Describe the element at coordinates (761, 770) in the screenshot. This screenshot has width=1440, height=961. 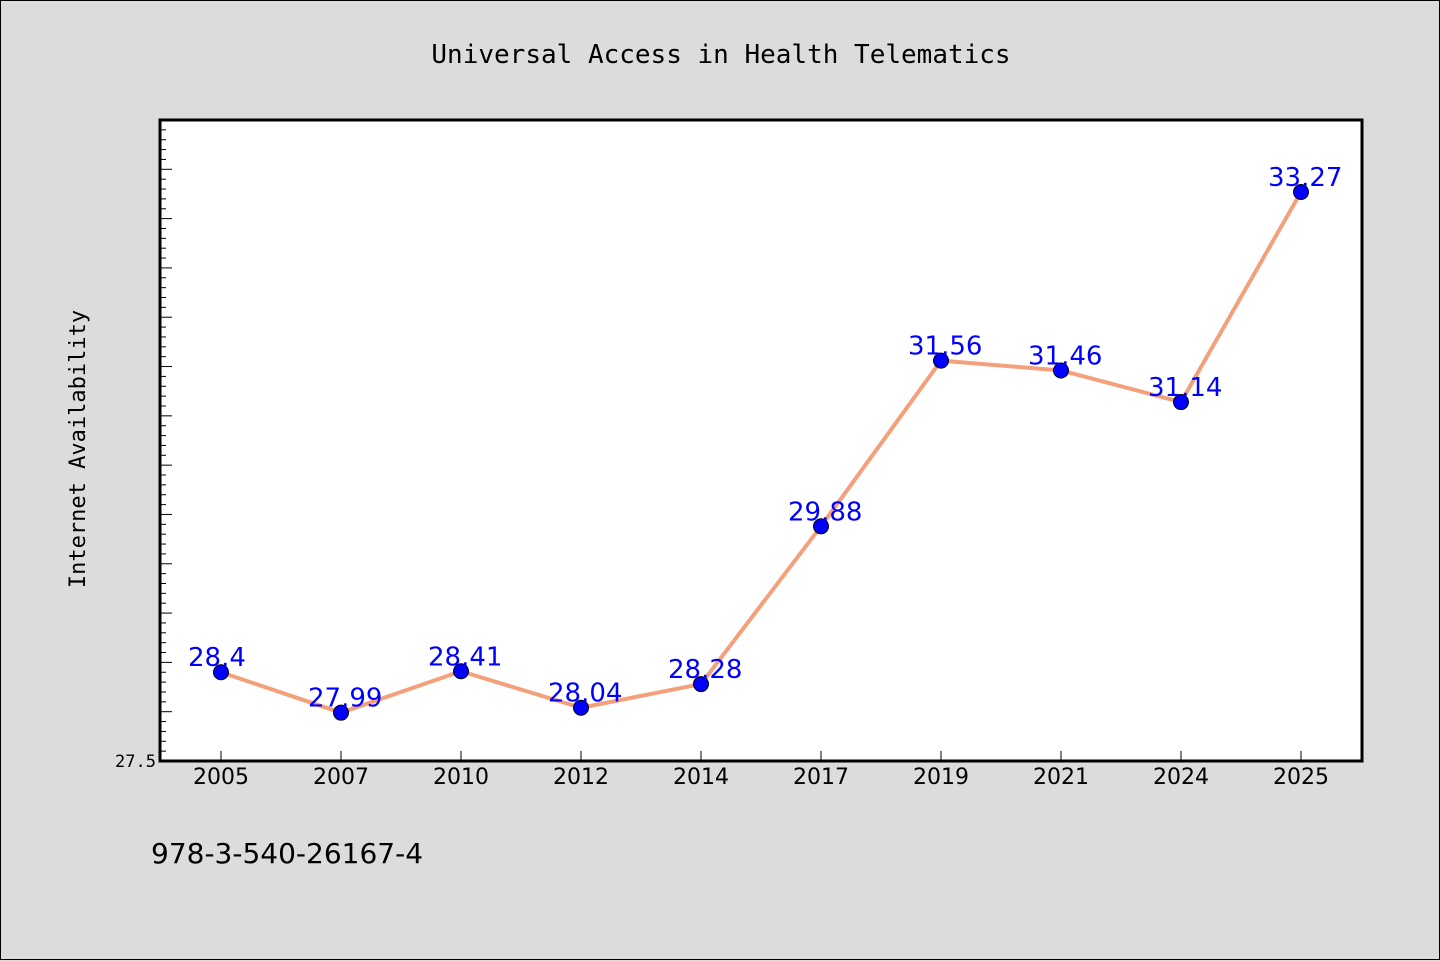
I see `x-axis-ticks: 2005 2007 2010 2012 2014 2017 2019 2021 2024 2025` at that location.